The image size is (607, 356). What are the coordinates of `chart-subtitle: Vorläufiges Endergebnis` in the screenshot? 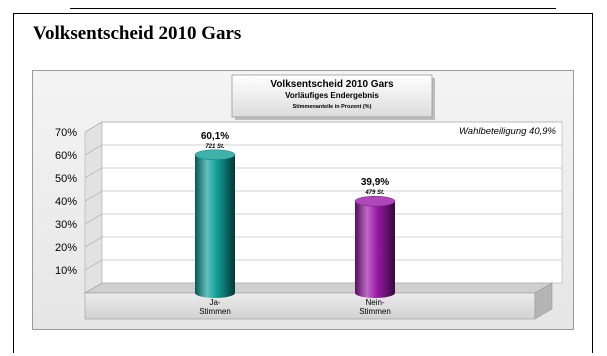 It's located at (332, 95).